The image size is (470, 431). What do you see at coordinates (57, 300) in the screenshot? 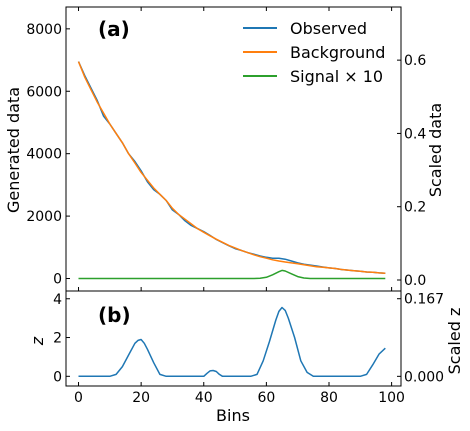
I see `panel-b-ytick-label-2: 4` at bounding box center [57, 300].